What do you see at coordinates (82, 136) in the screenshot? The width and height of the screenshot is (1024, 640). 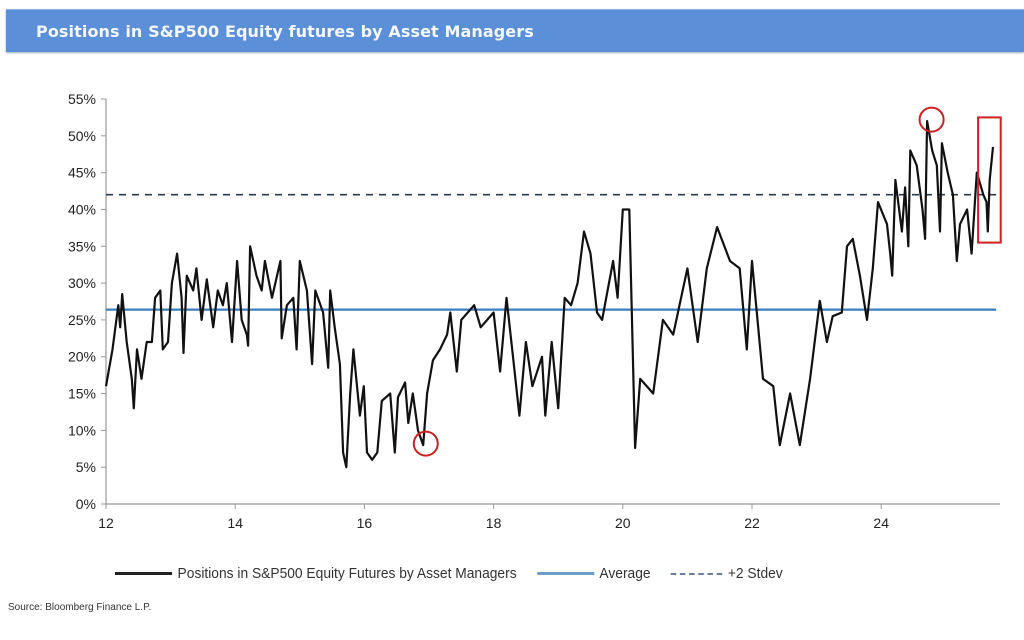 I see `y-tick-label: 50%` at bounding box center [82, 136].